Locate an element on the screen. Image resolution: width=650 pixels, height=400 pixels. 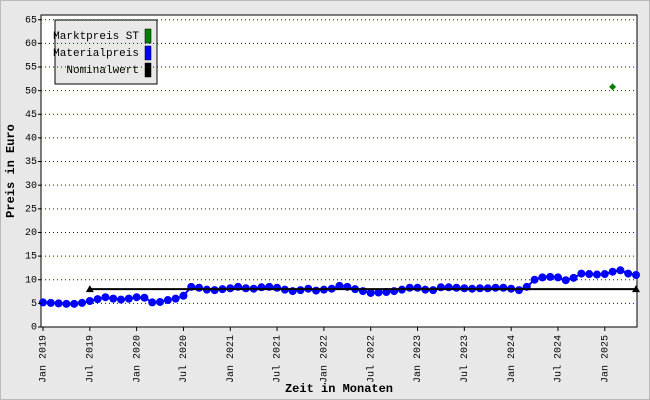
y-tick-label: 25 is located at coordinates (31, 209).